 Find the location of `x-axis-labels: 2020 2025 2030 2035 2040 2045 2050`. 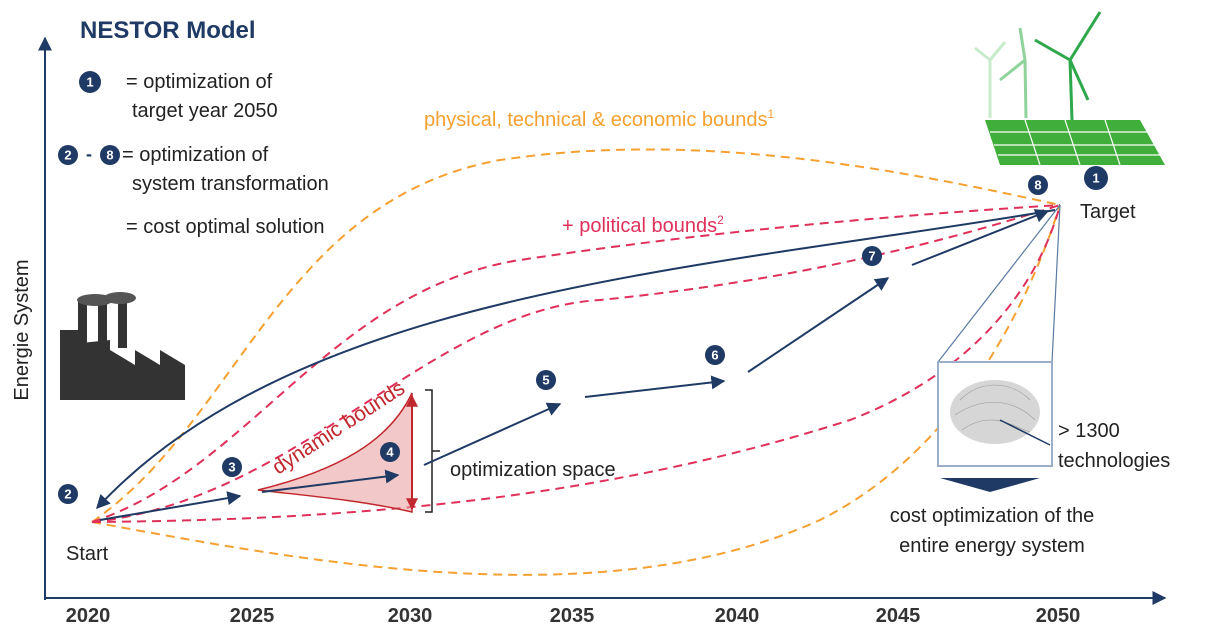

x-axis-labels: 2020 2025 2030 2035 2040 2045 2050 is located at coordinates (573, 616).